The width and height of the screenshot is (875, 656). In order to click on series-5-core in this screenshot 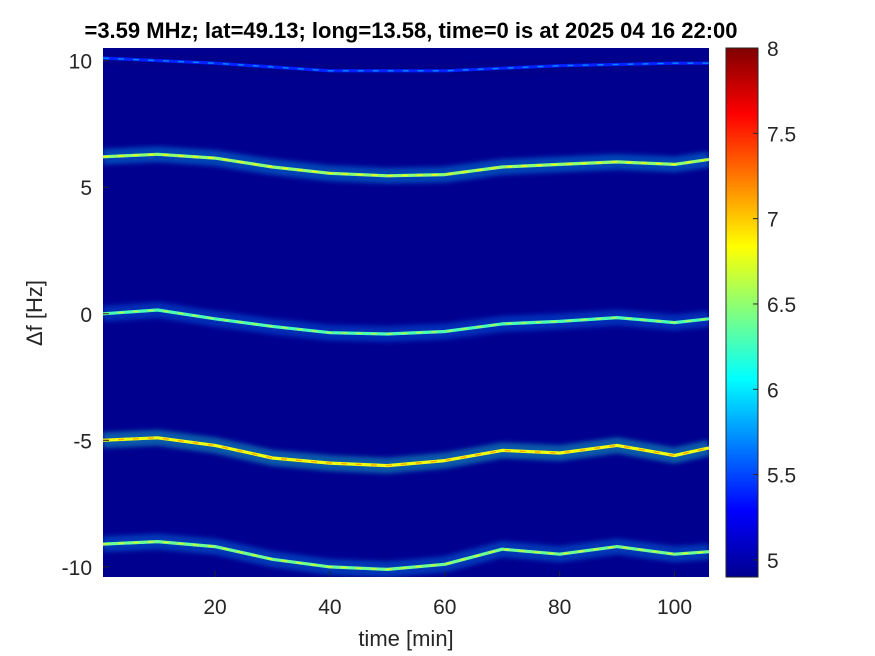, I will do `click(406, 64)`.